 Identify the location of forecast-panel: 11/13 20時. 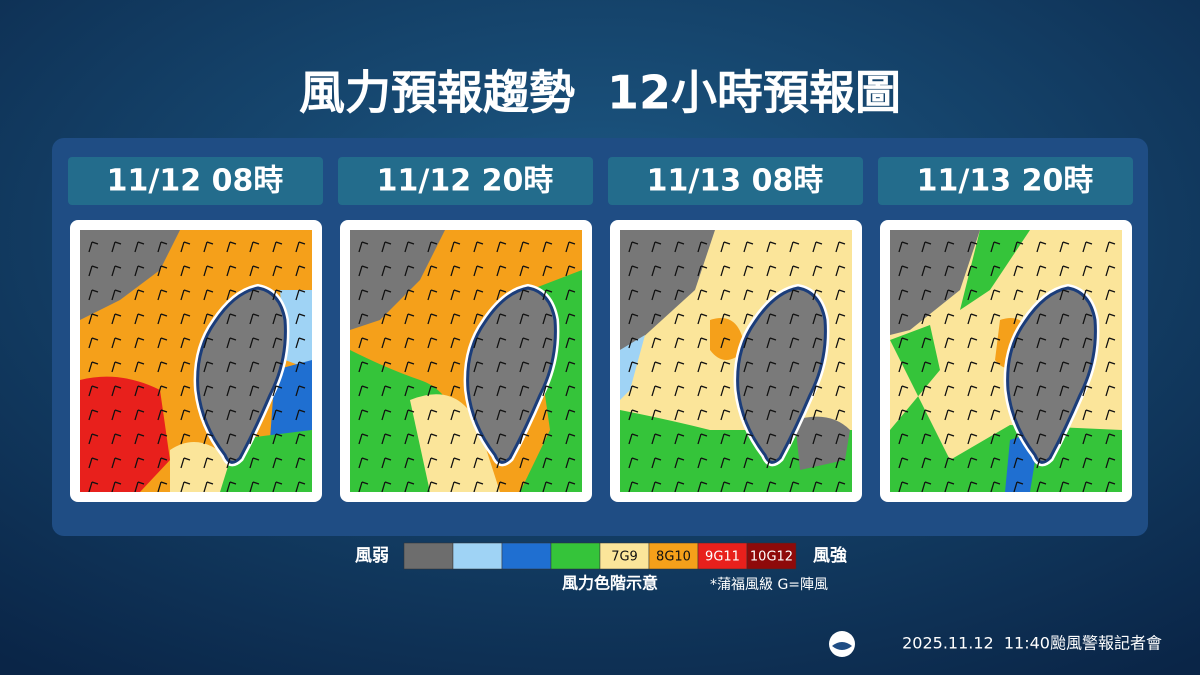
(1005, 329).